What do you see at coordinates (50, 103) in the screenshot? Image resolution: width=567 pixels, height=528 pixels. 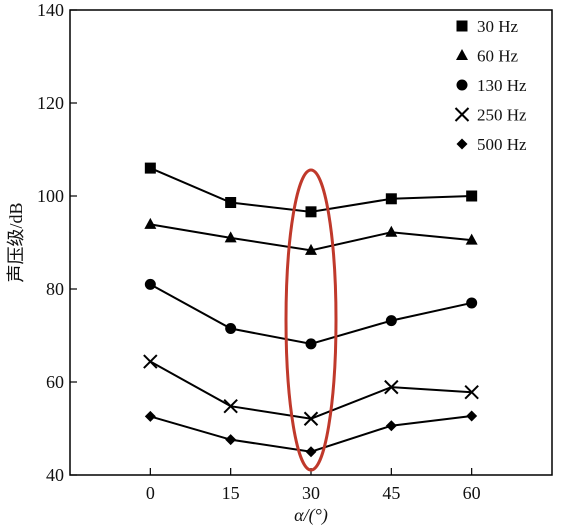 I see `y-tick-label: 120` at bounding box center [50, 103].